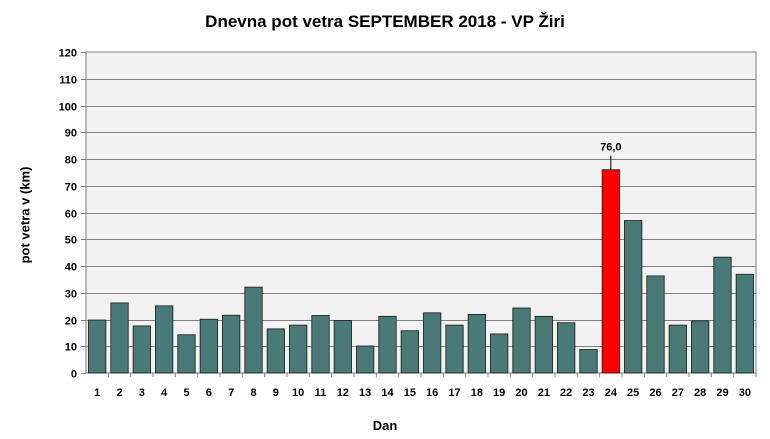  I want to click on y-tick-label: 40, so click(71, 268).